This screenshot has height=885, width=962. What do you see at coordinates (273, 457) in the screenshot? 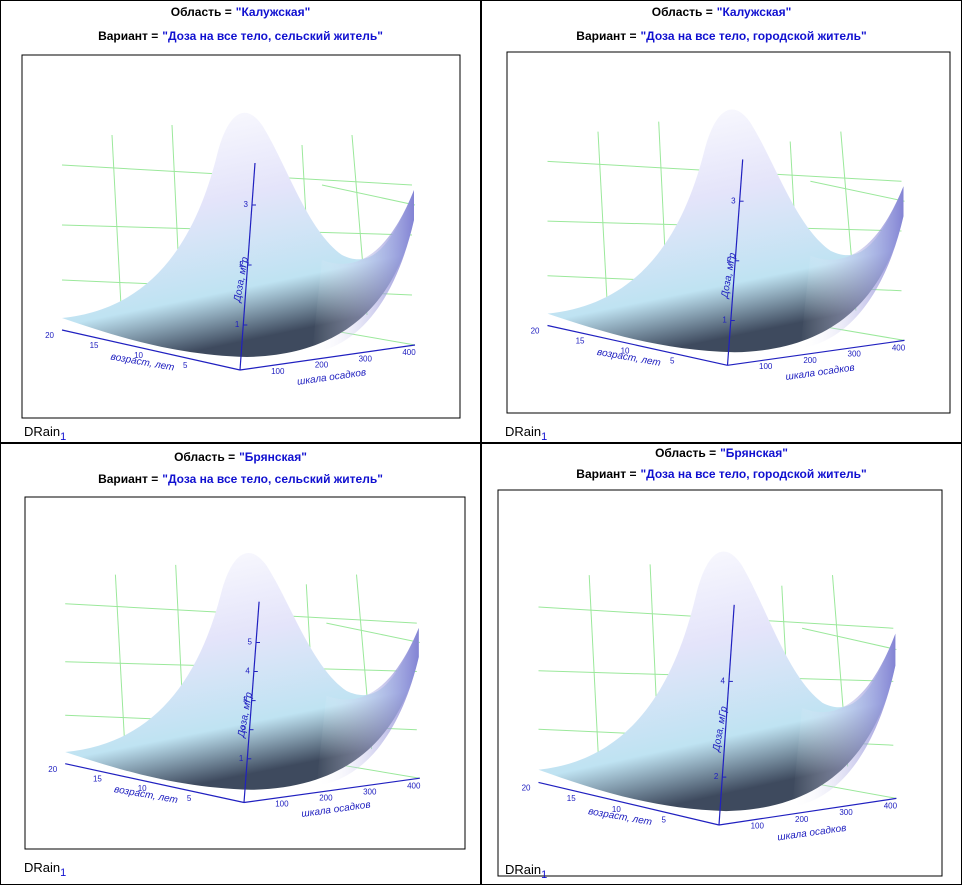
I see `region-value: "Брянская"` at bounding box center [273, 457].